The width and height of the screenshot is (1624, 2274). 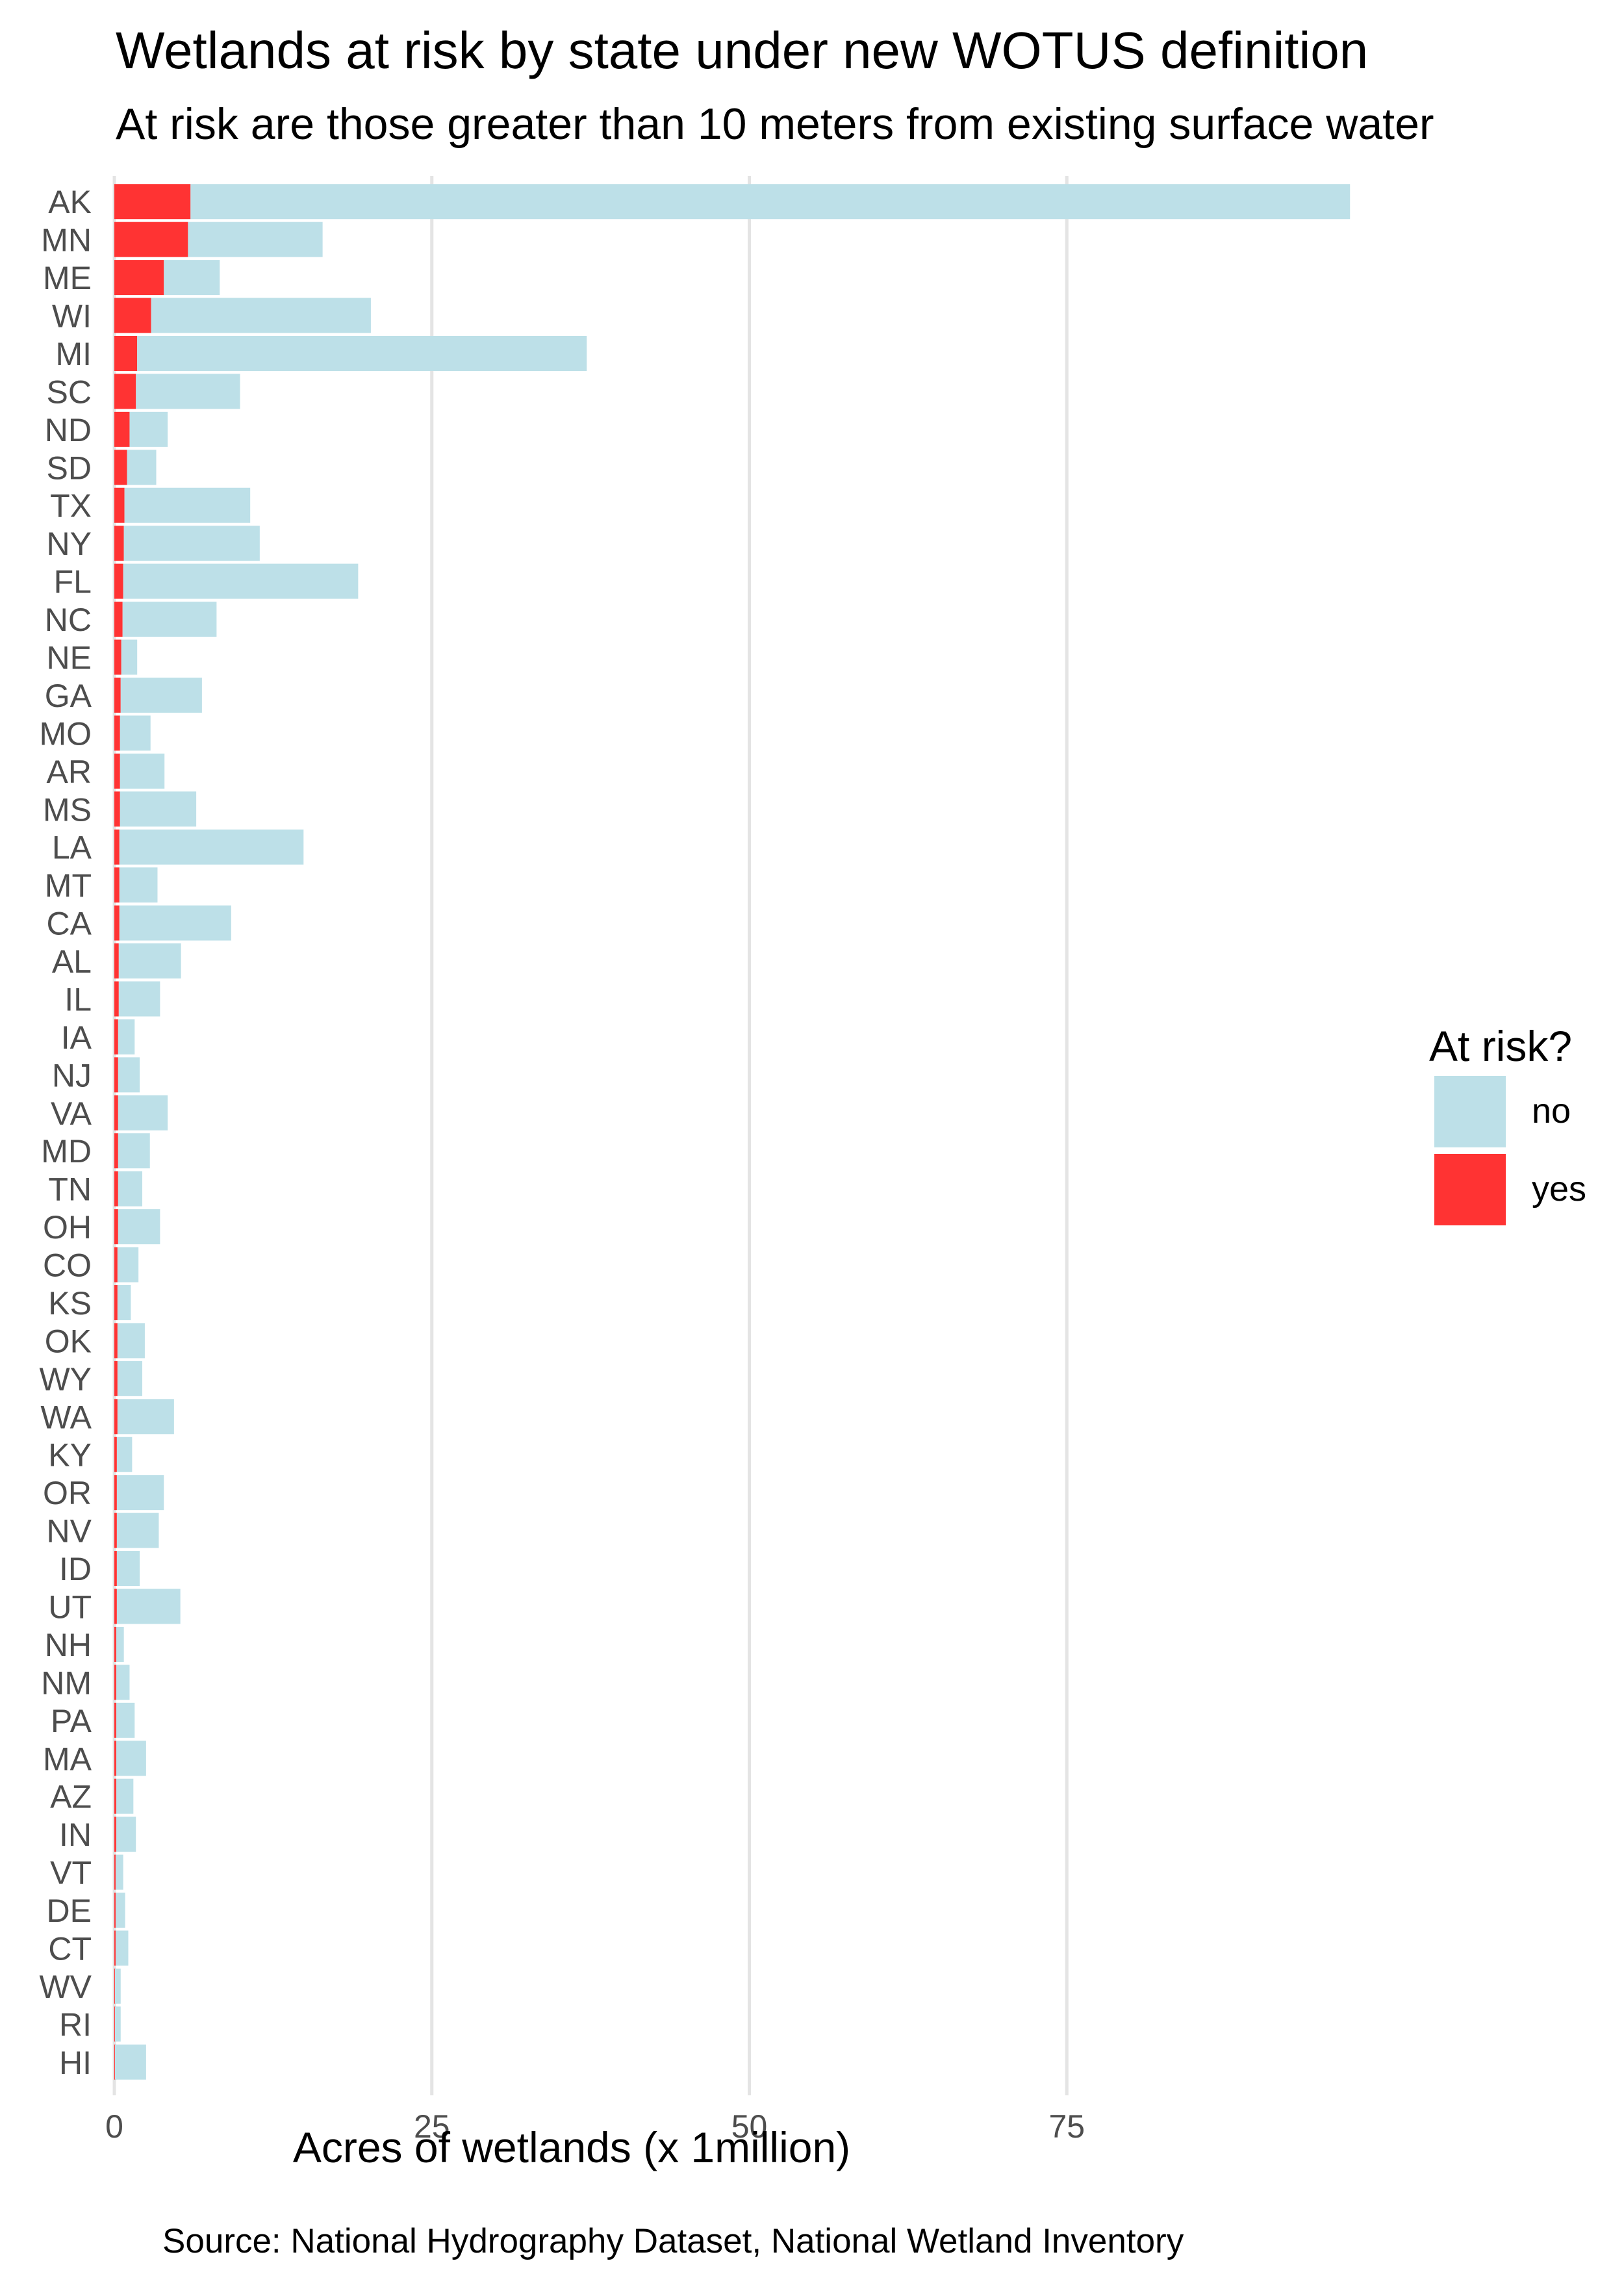 What do you see at coordinates (129, 1075) in the screenshot?
I see `bar-no-nj` at bounding box center [129, 1075].